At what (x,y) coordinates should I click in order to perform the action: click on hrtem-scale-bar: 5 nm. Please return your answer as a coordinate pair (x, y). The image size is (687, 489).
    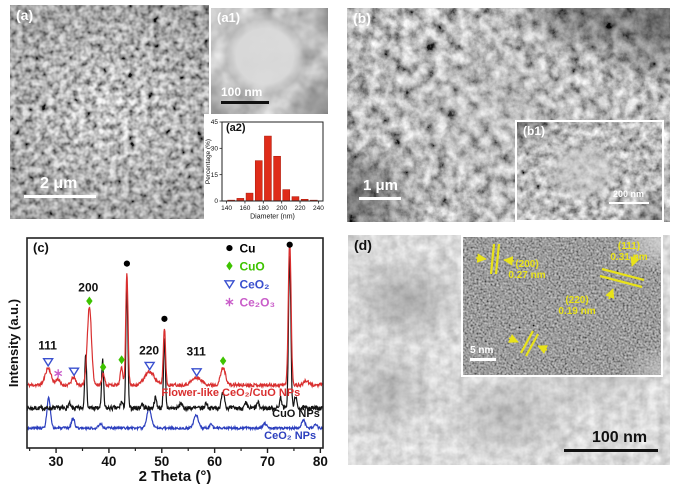
    Looking at the image, I should click on (483, 353).